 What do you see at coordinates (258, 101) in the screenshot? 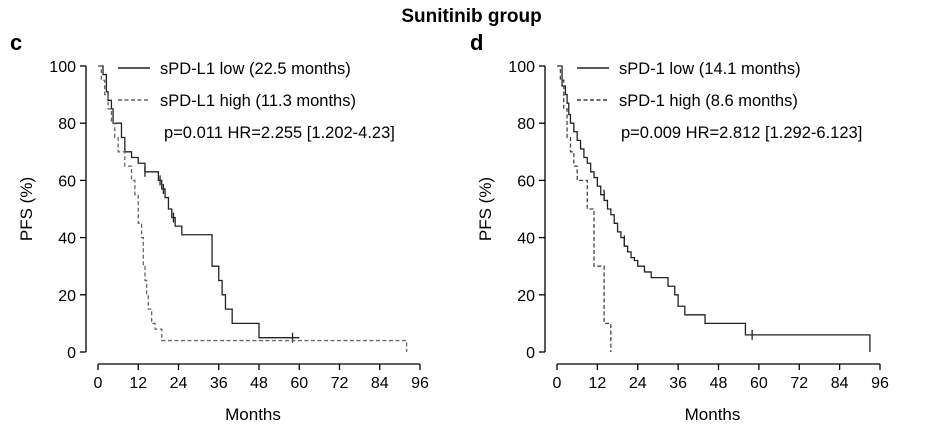
I see `legend-label: sPD-L1 high (11.3 months)` at bounding box center [258, 101].